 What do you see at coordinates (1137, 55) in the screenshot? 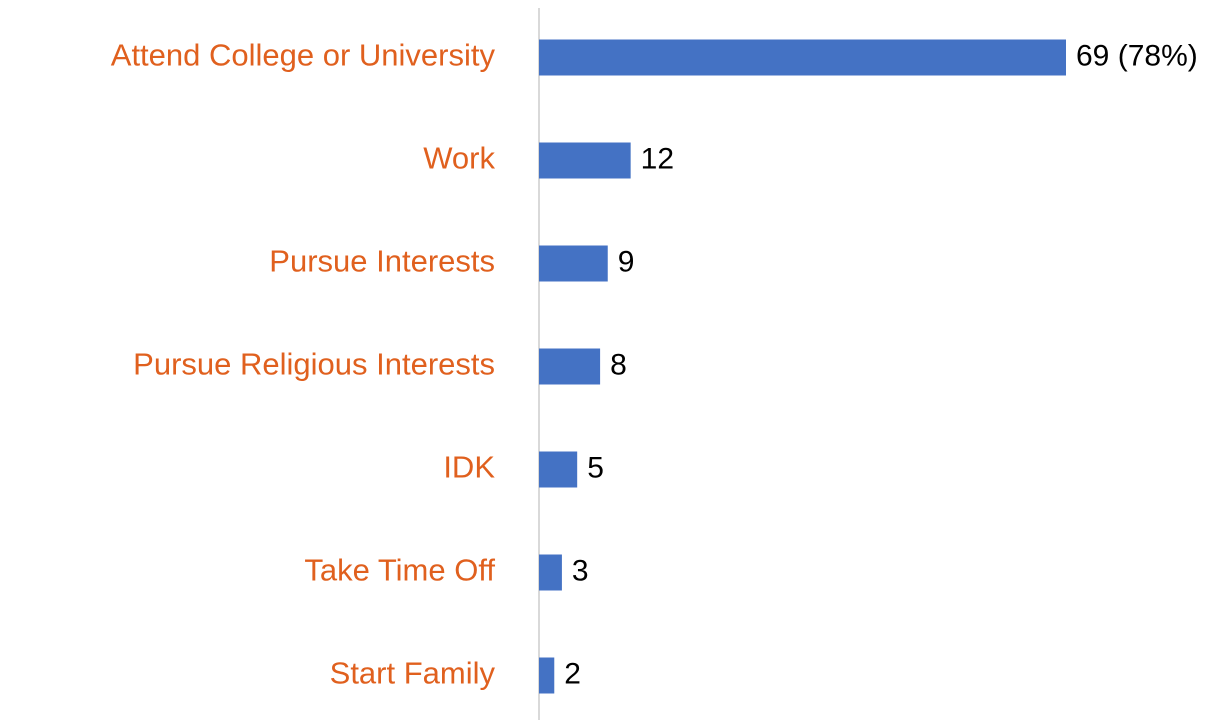
I see `value-label: 69 (78%)` at bounding box center [1137, 55].